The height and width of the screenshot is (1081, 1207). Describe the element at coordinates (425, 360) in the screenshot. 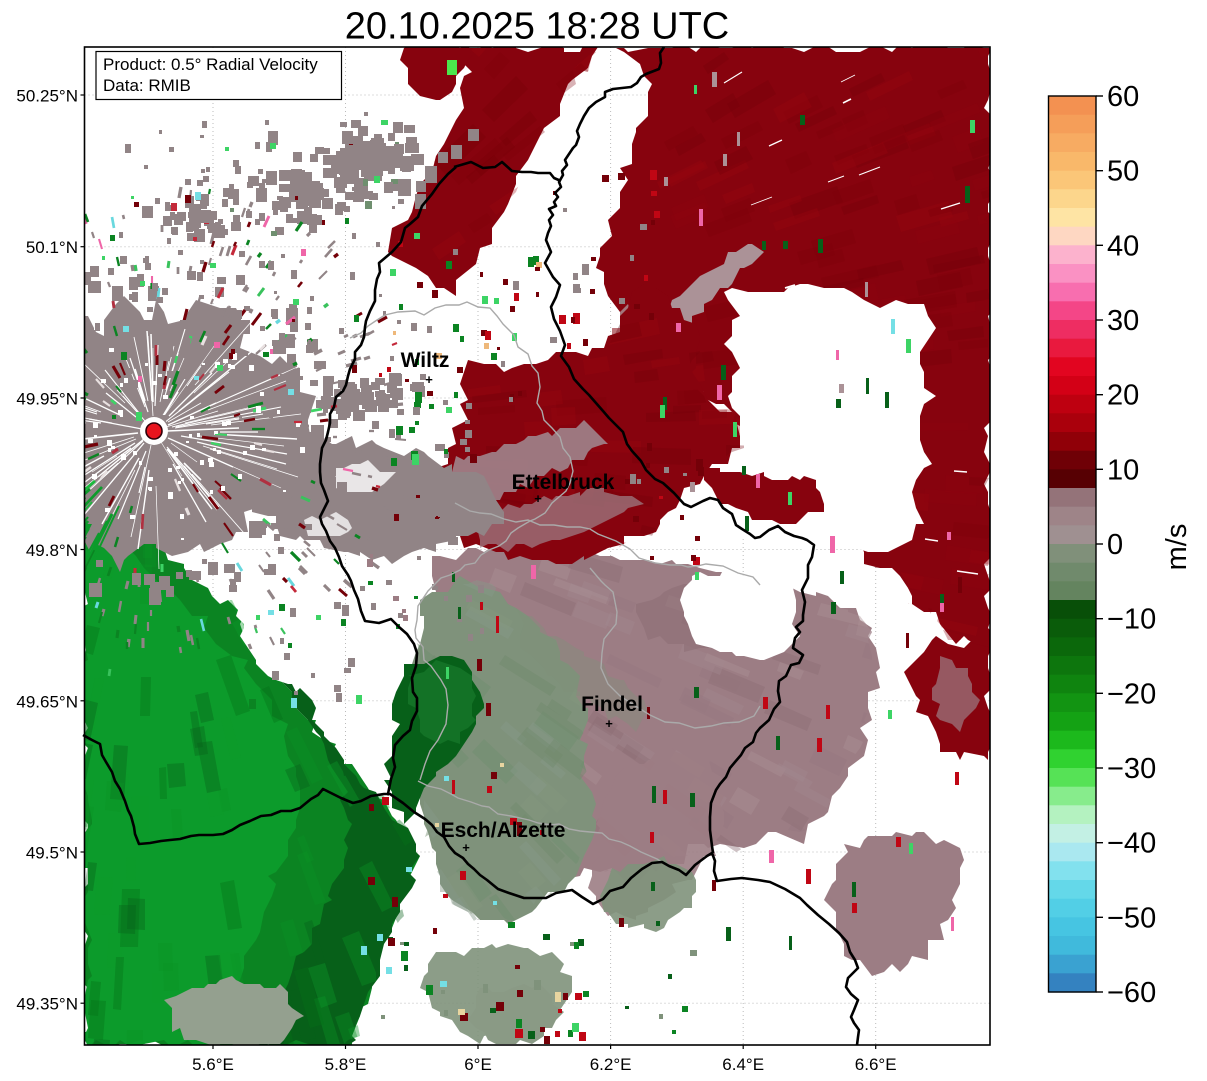

I see `svg-text: Wiltz` at that location.